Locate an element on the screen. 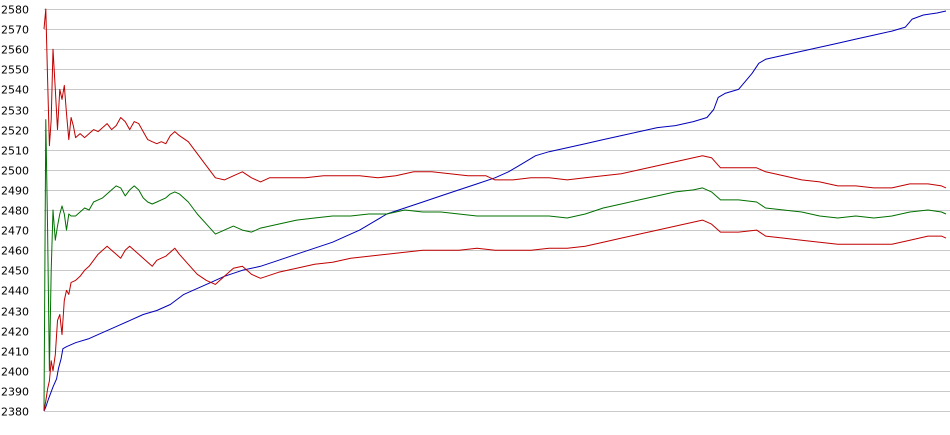 This screenshot has height=435, width=950. y-tick-label: 2510 is located at coordinates (15, 151).